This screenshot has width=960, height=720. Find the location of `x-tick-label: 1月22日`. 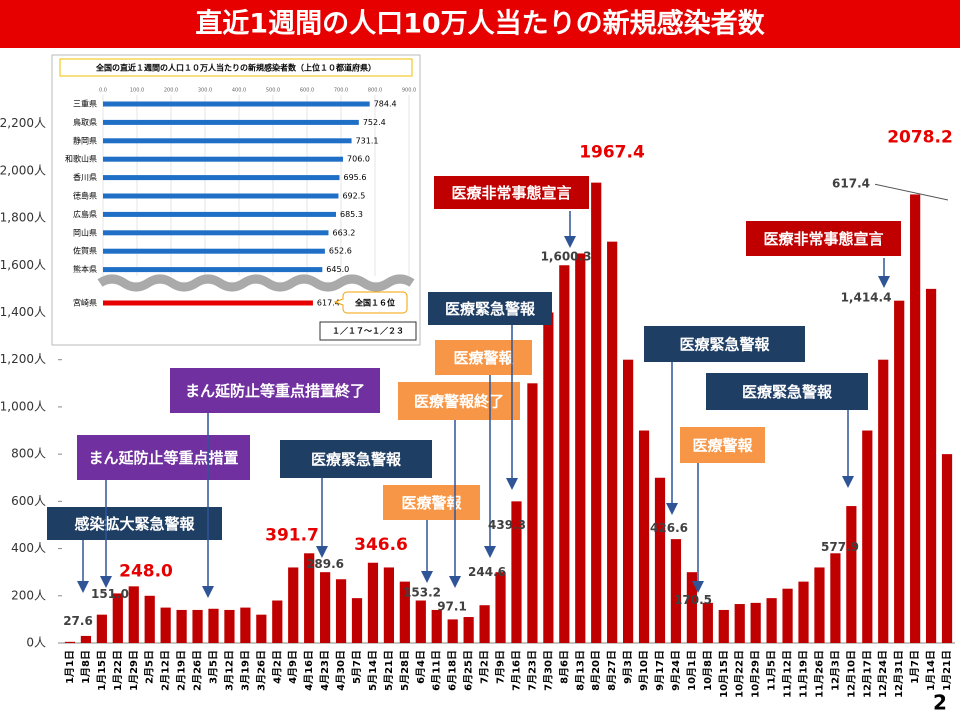

x-tick-label: 1月22日 is located at coordinates (118, 670).